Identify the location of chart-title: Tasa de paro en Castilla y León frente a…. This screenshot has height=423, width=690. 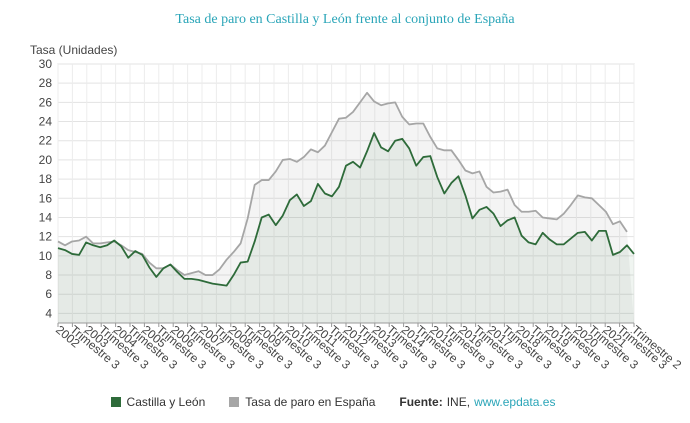
(345, 19).